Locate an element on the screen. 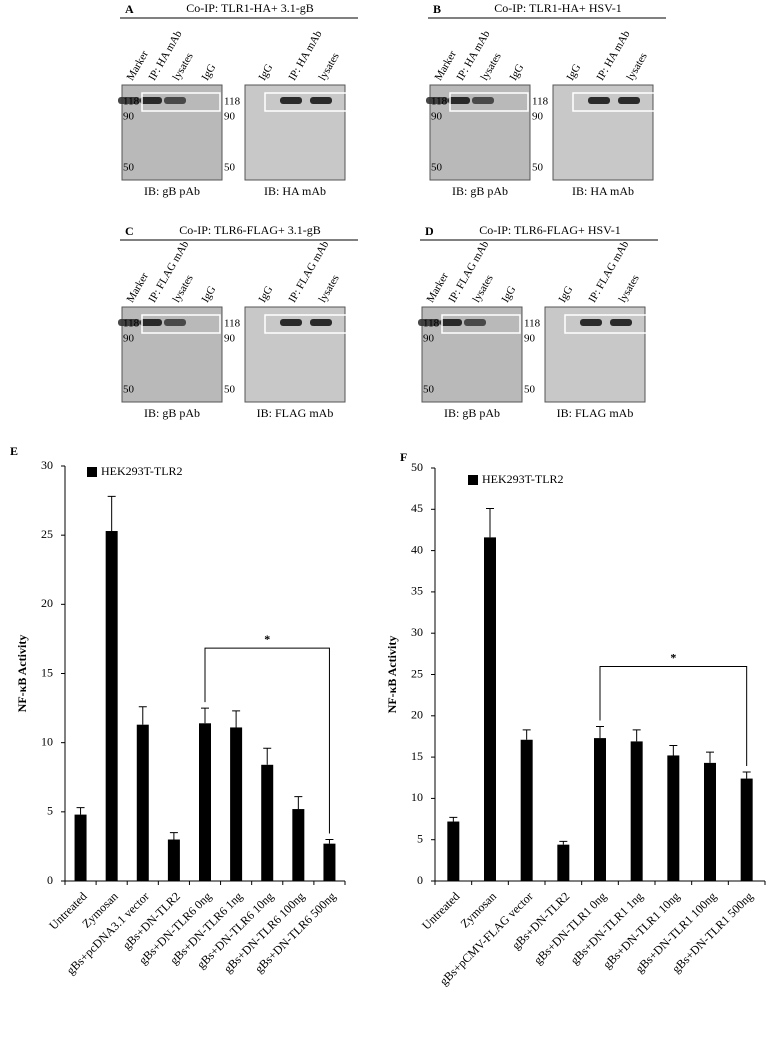 Image resolution: width=774 pixels, height=1046 pixels. ib-label: IB: HA mAb is located at coordinates (603, 191).